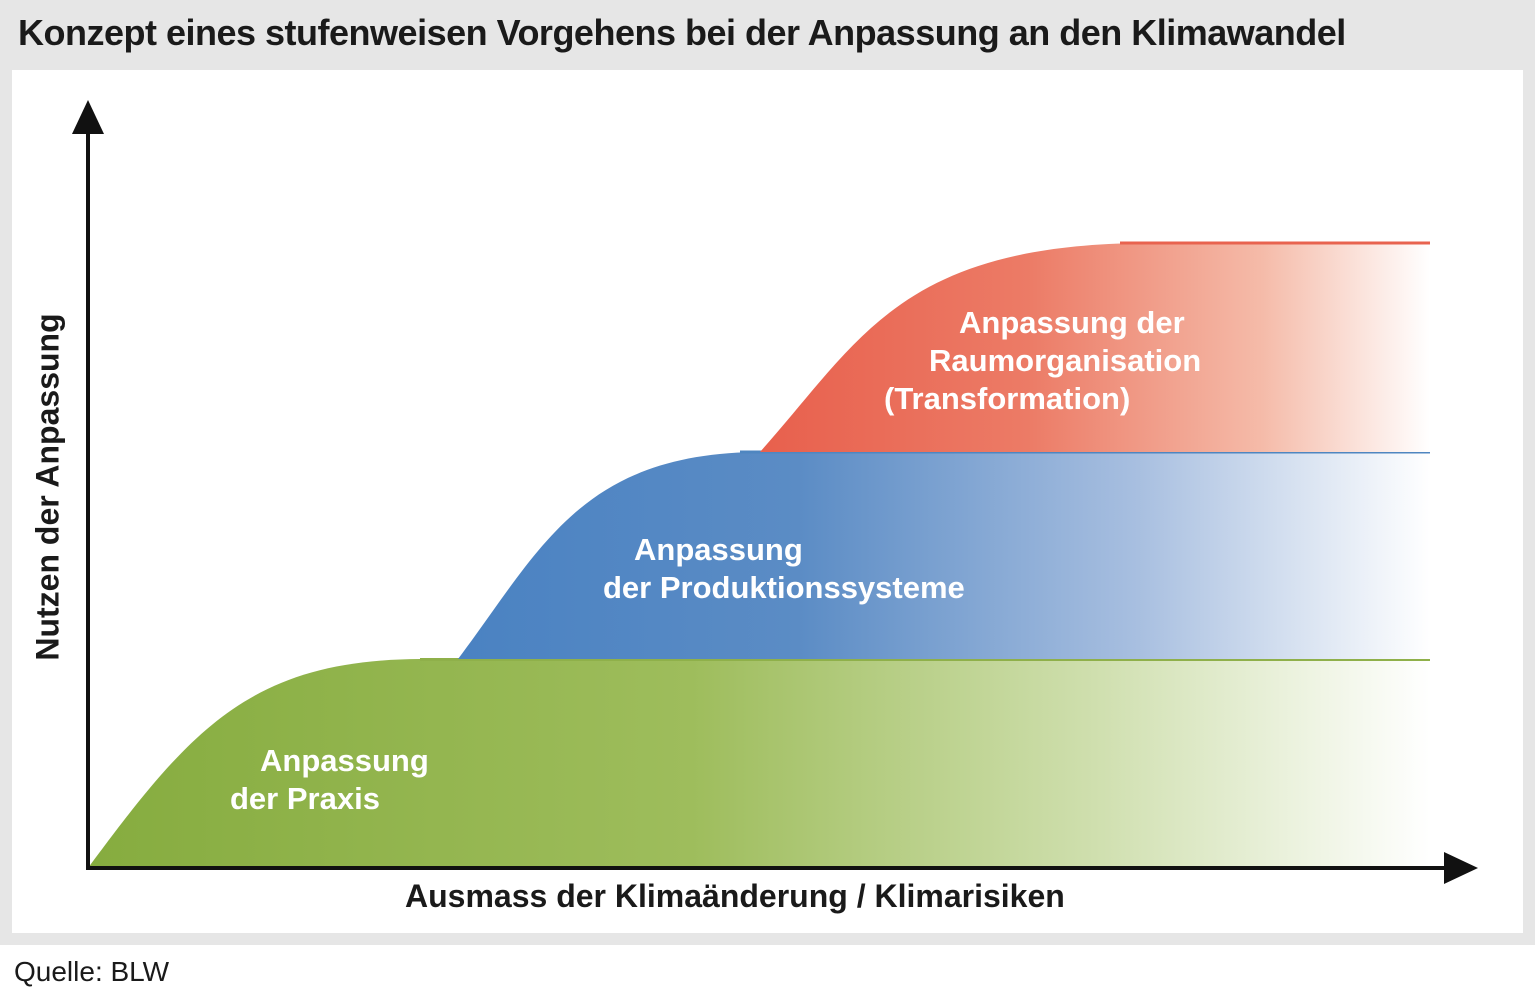 This screenshot has height=995, width=1535. I want to click on stage-raumorganisation-line1: Anpassung der, so click(1072, 322).